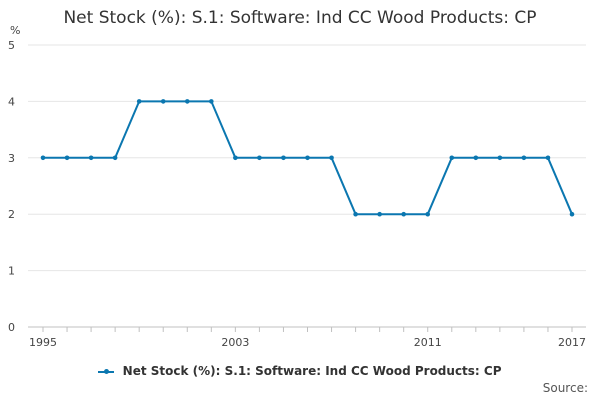 Image resolution: width=600 pixels, height=400 pixels. What do you see at coordinates (106, 371) in the screenshot?
I see `legend-line-icon` at bounding box center [106, 371].